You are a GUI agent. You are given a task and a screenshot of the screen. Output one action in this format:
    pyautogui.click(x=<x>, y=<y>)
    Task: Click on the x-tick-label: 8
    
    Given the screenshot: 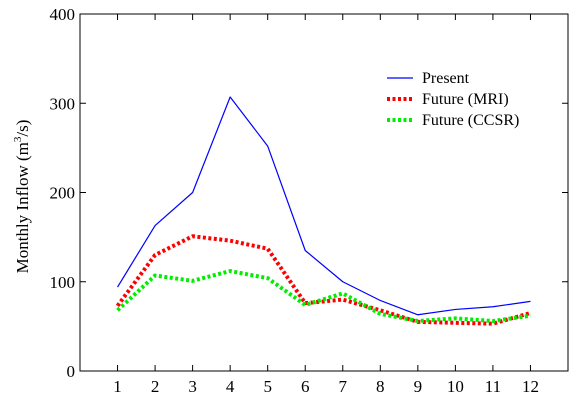 What is the action you would take?
    pyautogui.click(x=380, y=386)
    